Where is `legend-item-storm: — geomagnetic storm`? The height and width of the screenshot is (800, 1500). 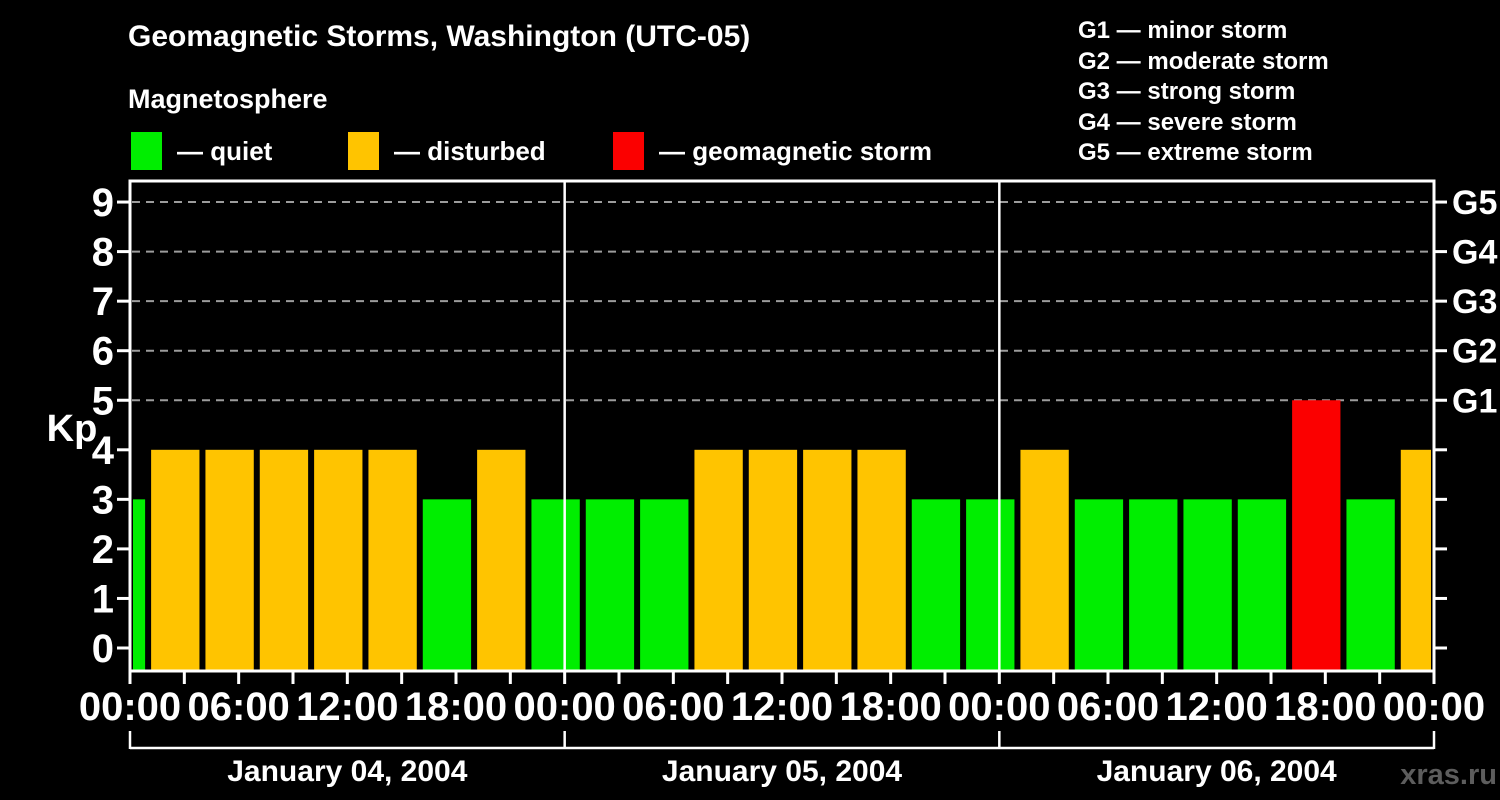 legend-item-storm: — geomagnetic storm is located at coordinates (772, 151).